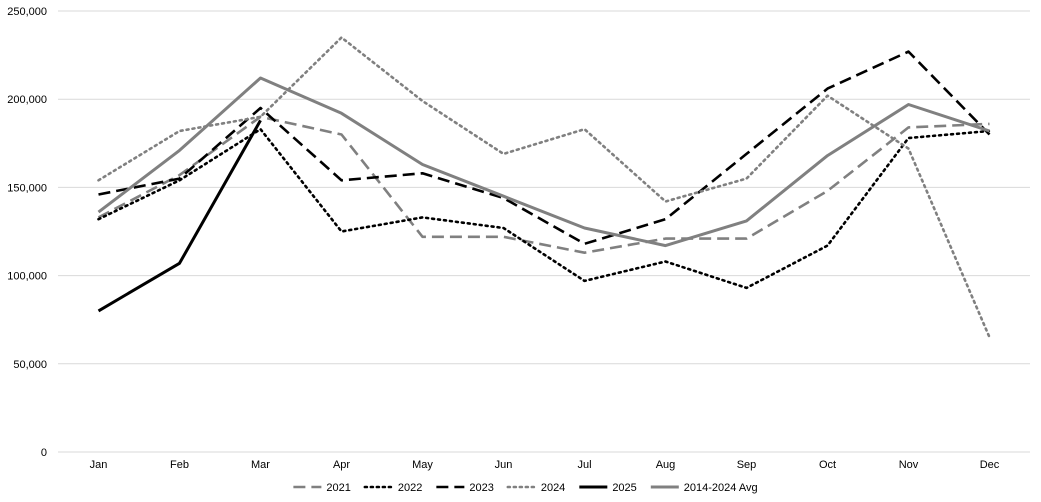  Describe the element at coordinates (584, 465) in the screenshot. I see `x-tick-label: Jul` at that location.